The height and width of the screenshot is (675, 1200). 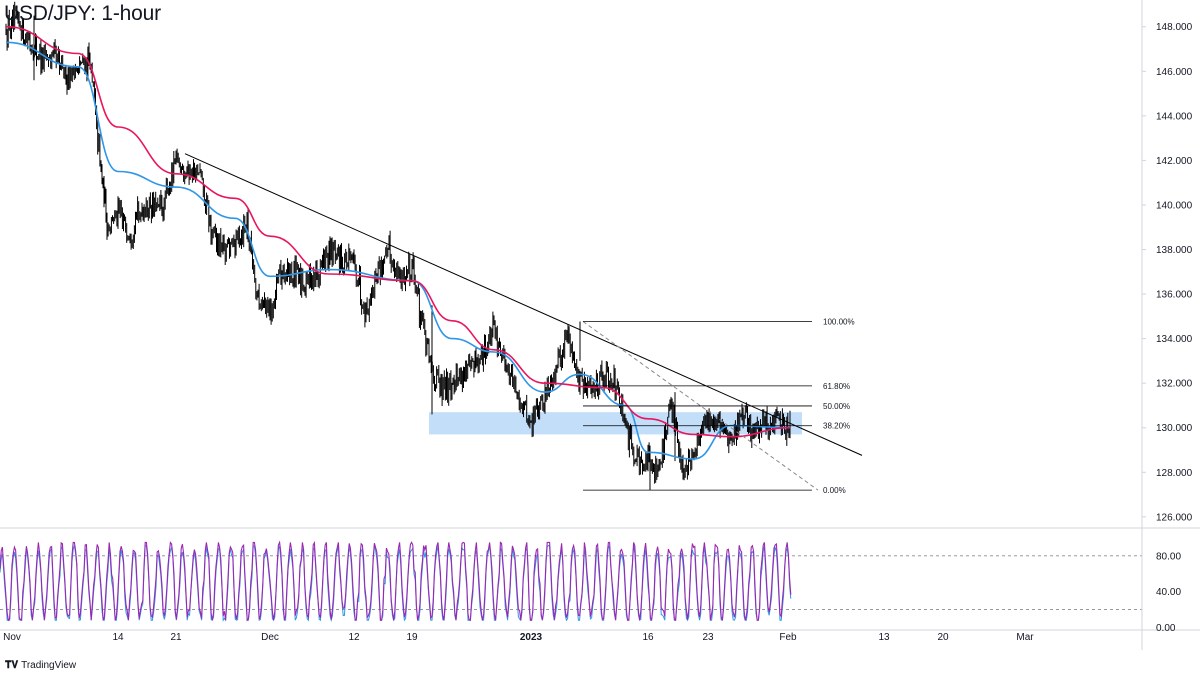 I want to click on fibonacci-trend-line, so click(x=700, y=406).